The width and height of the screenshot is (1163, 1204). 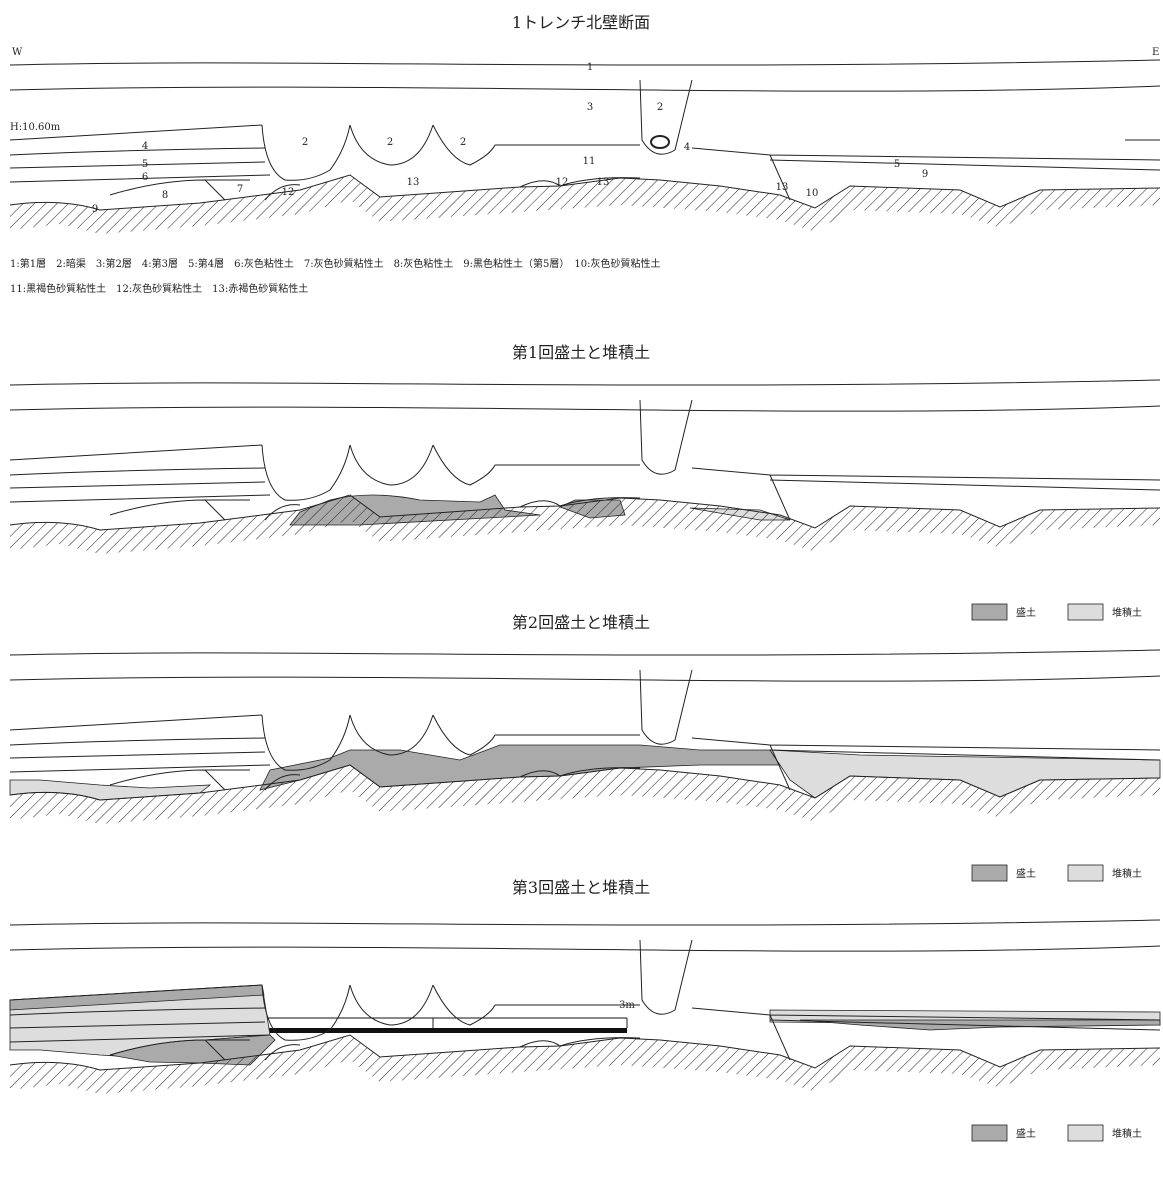 I want to click on title: 1トレンチ北壁断面, so click(x=581, y=22).